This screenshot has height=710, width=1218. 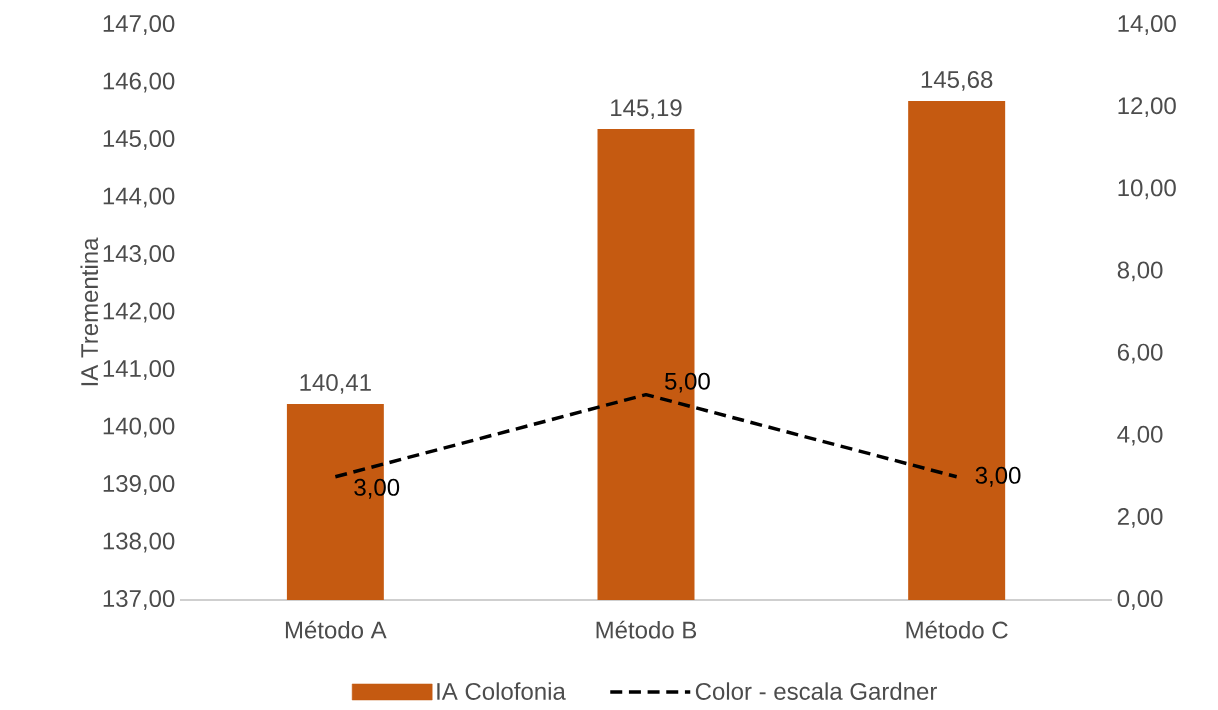 What do you see at coordinates (139, 542) in the screenshot?
I see `y-tick-label: 138,00` at bounding box center [139, 542].